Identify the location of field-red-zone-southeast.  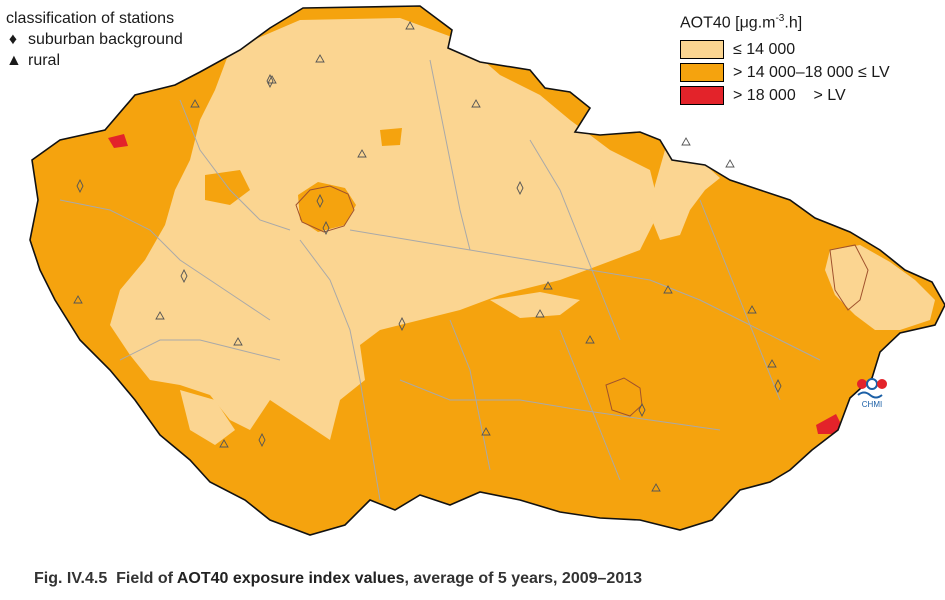
(829, 424).